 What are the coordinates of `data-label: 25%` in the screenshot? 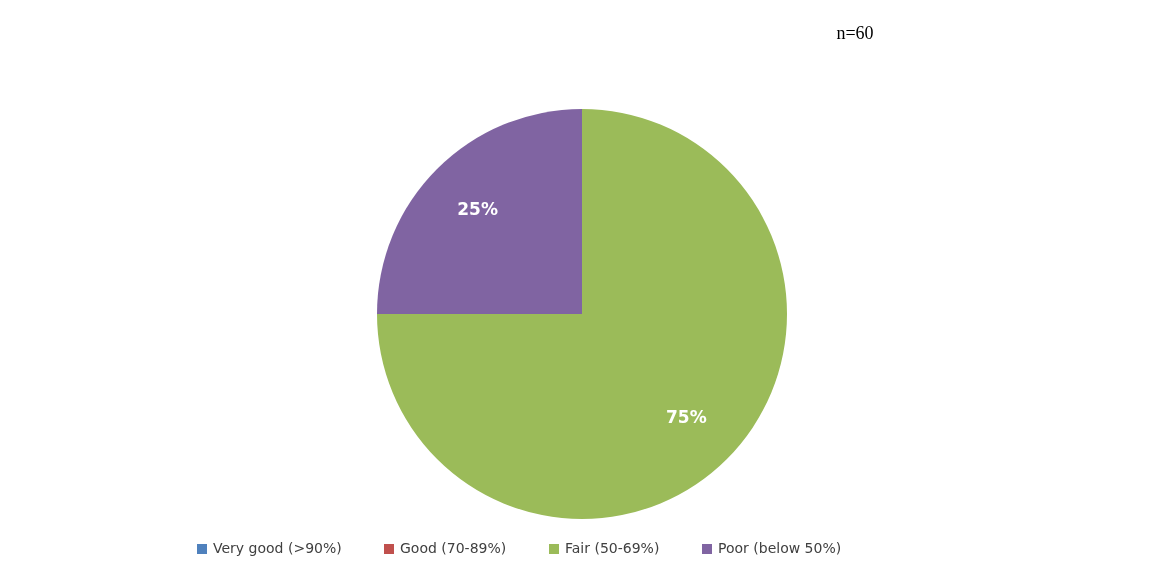 It's located at (477, 208).